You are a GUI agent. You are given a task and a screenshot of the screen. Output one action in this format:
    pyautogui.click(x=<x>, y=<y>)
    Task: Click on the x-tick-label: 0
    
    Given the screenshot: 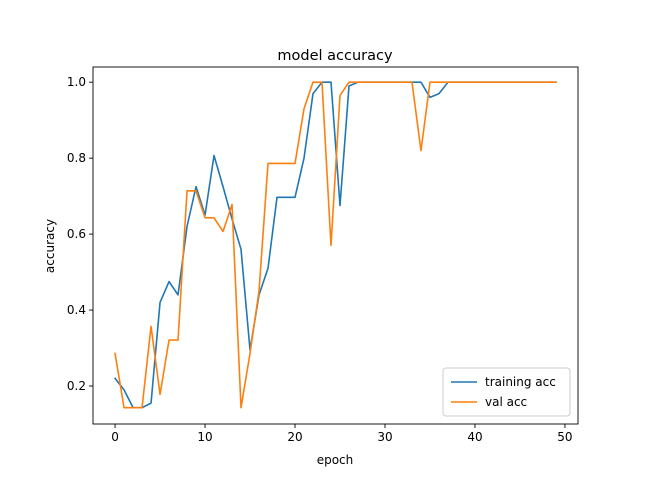 What is the action you would take?
    pyautogui.click(x=115, y=437)
    